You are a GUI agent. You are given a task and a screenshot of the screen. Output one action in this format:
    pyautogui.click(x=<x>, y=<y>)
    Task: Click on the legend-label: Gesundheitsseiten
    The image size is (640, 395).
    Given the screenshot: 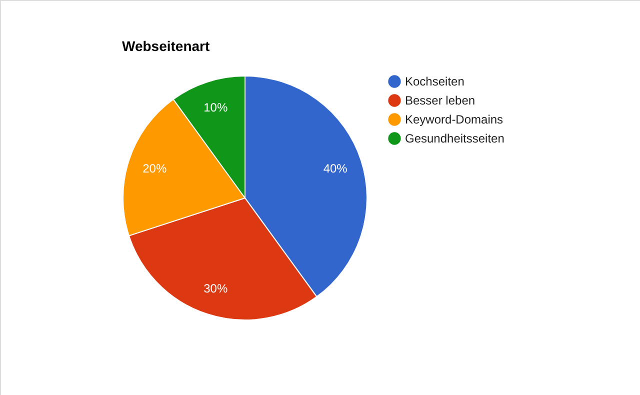 What is the action you would take?
    pyautogui.click(x=454, y=139)
    